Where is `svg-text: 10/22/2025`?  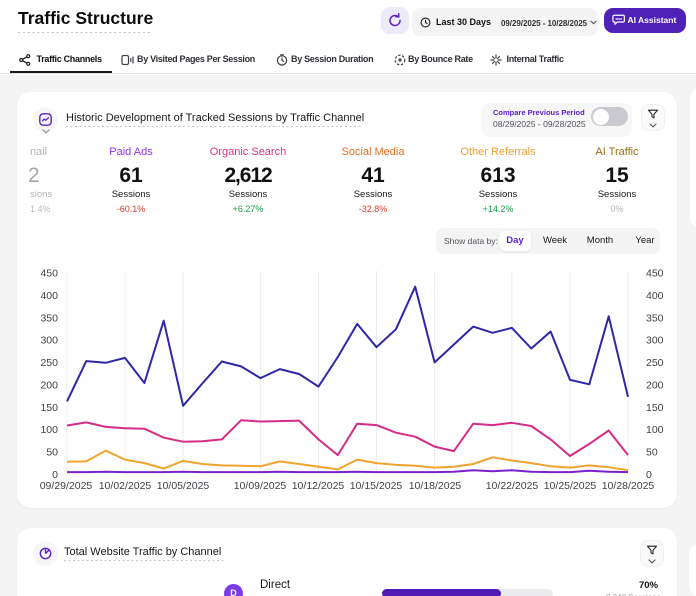
svg-text: 10/22/2025 is located at coordinates (512, 486).